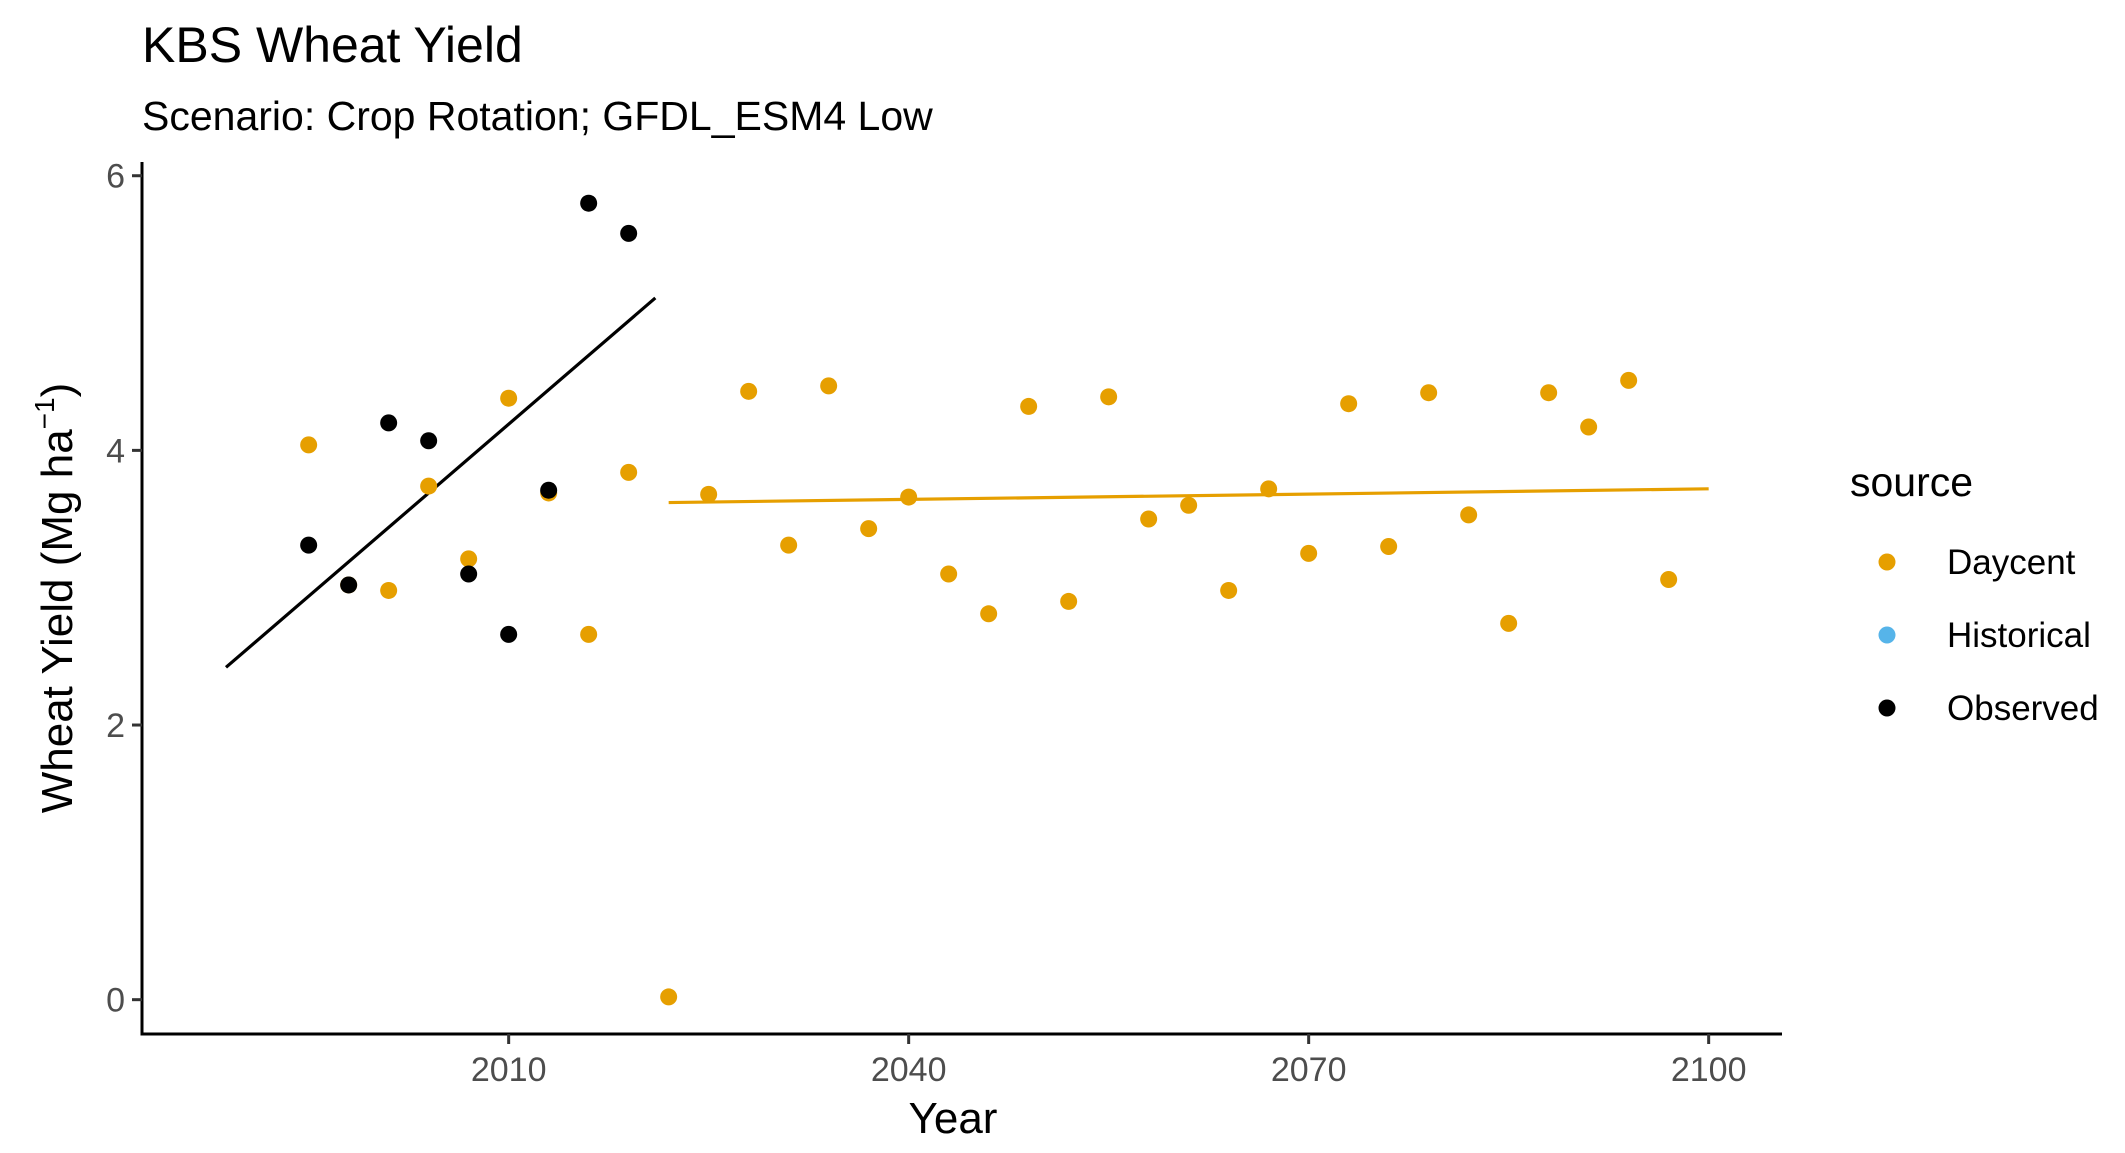 The width and height of the screenshot is (2125, 1153). I want to click on x-tick-label: 2070, so click(1309, 1070).